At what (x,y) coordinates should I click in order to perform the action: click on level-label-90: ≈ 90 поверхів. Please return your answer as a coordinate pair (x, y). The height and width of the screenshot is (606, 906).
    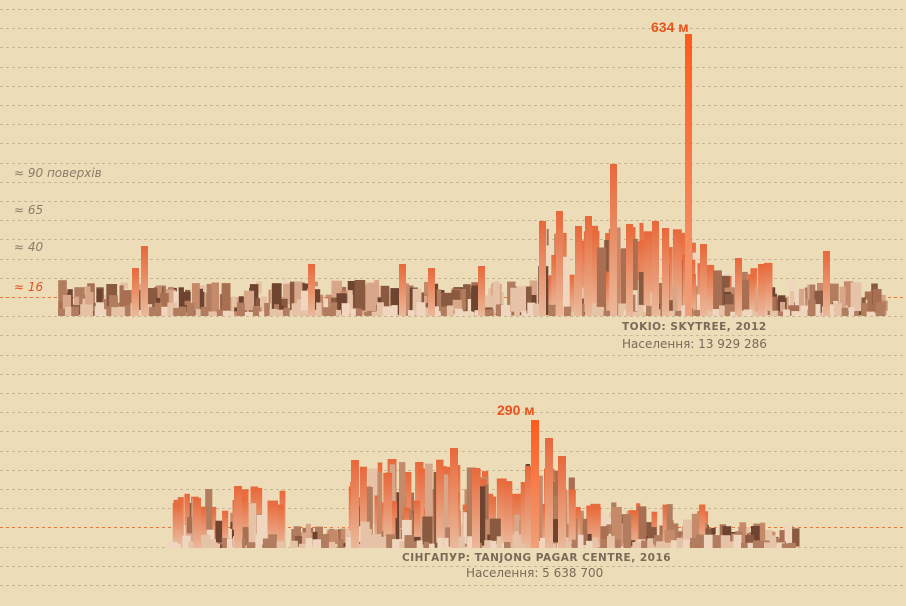
    Looking at the image, I should click on (58, 173).